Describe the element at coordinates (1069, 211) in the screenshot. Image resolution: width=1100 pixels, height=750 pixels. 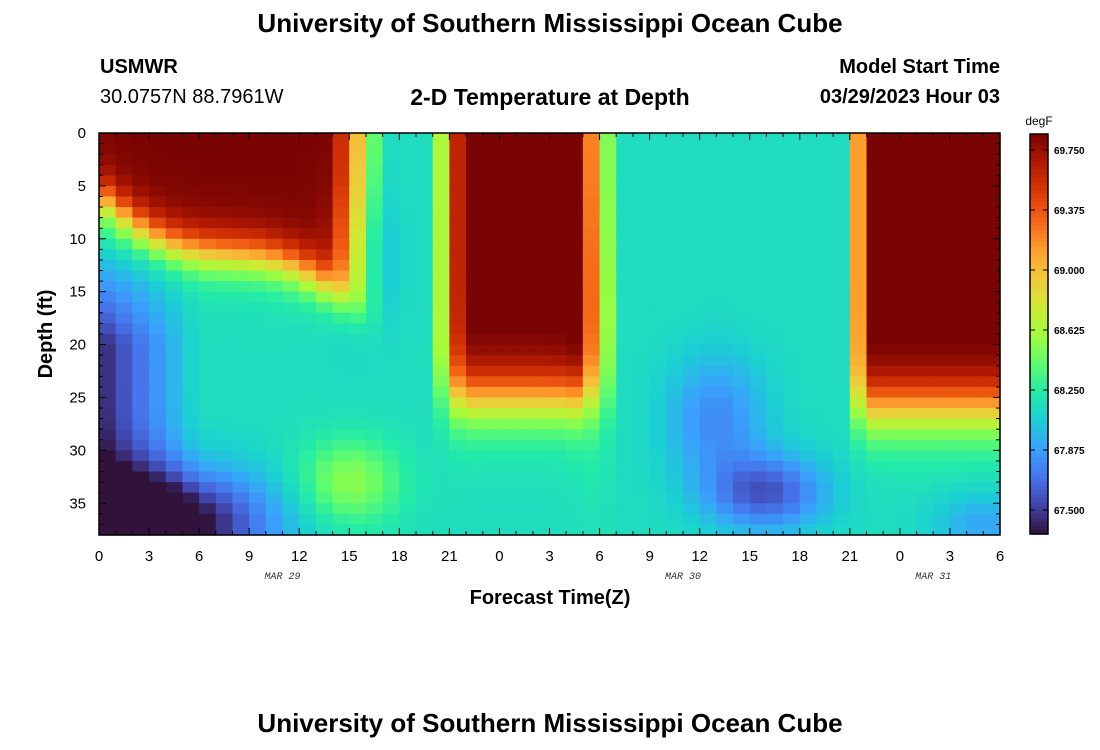
I see `colorbar-tick-label: 69.375` at that location.